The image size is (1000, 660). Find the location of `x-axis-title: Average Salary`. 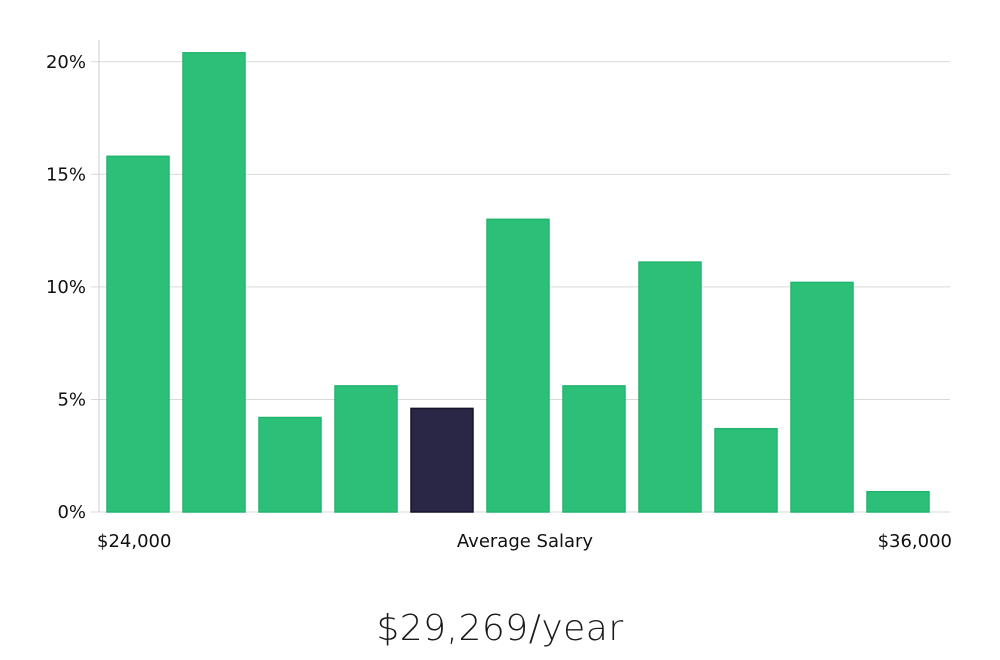

x-axis-title: Average Salary is located at coordinates (525, 541).